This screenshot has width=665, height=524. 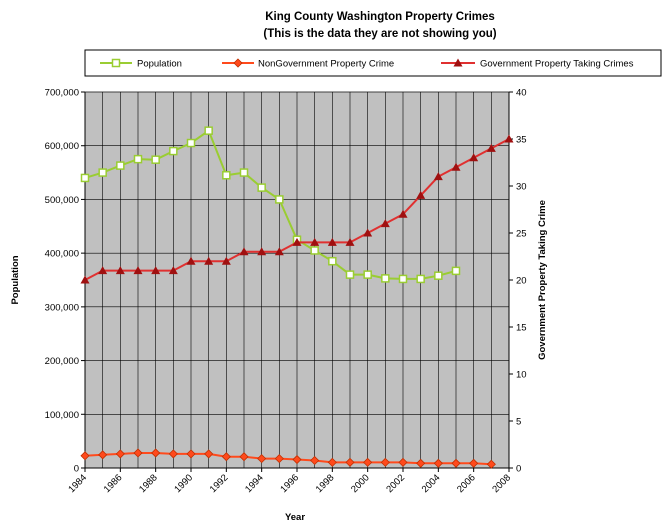 What do you see at coordinates (148, 483) in the screenshot?
I see `x-tick-label: 1988` at bounding box center [148, 483].